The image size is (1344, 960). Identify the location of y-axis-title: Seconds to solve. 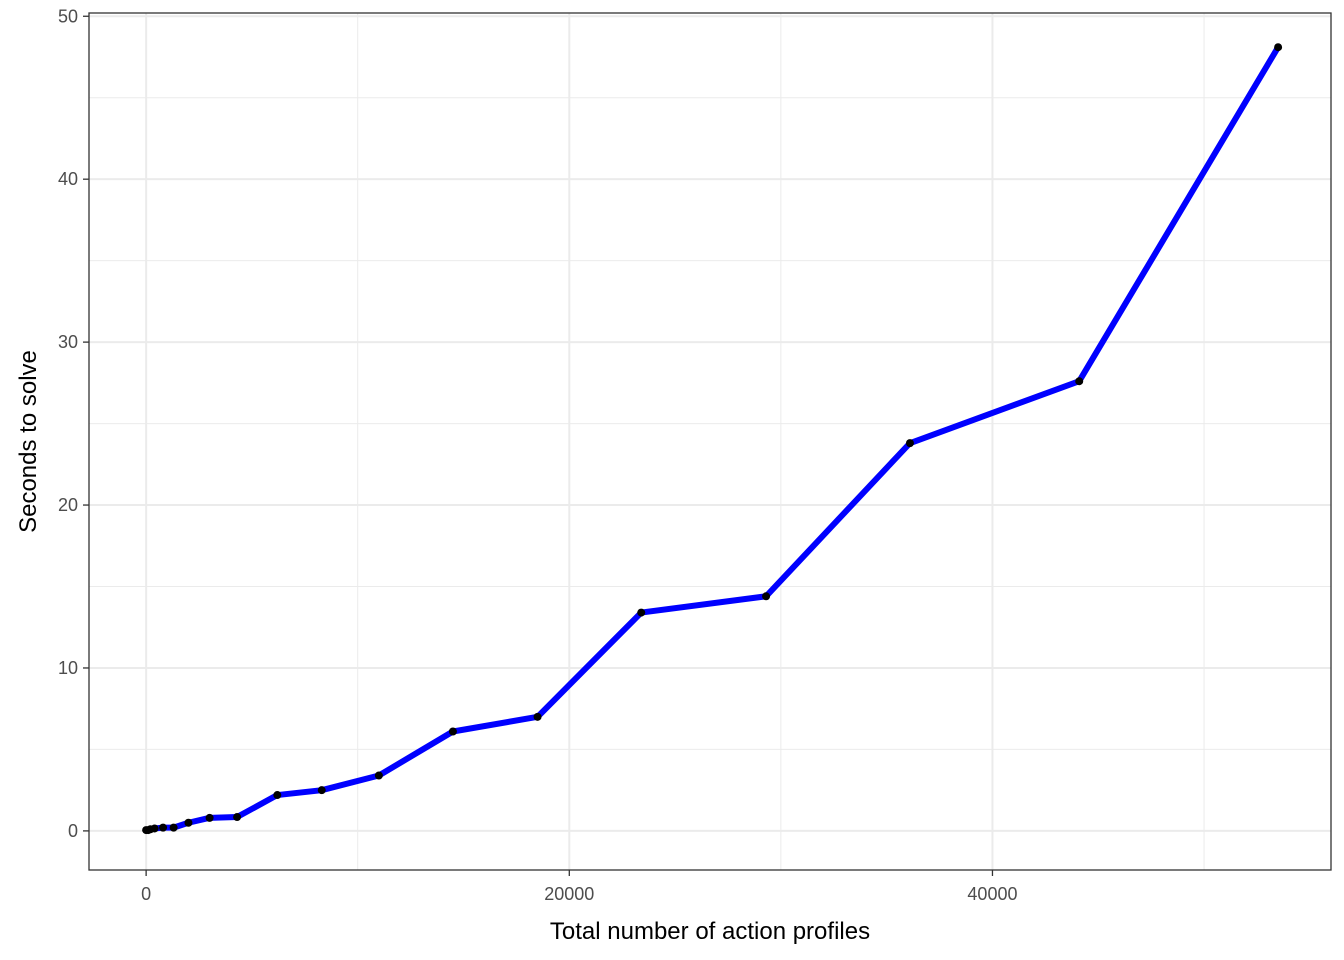
(28, 441).